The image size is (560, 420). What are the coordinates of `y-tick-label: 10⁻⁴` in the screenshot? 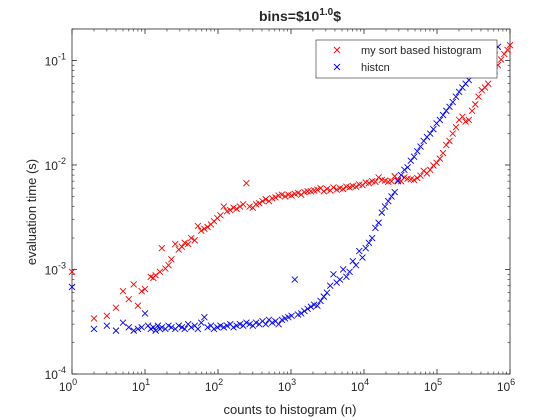 It's located at (55, 373).